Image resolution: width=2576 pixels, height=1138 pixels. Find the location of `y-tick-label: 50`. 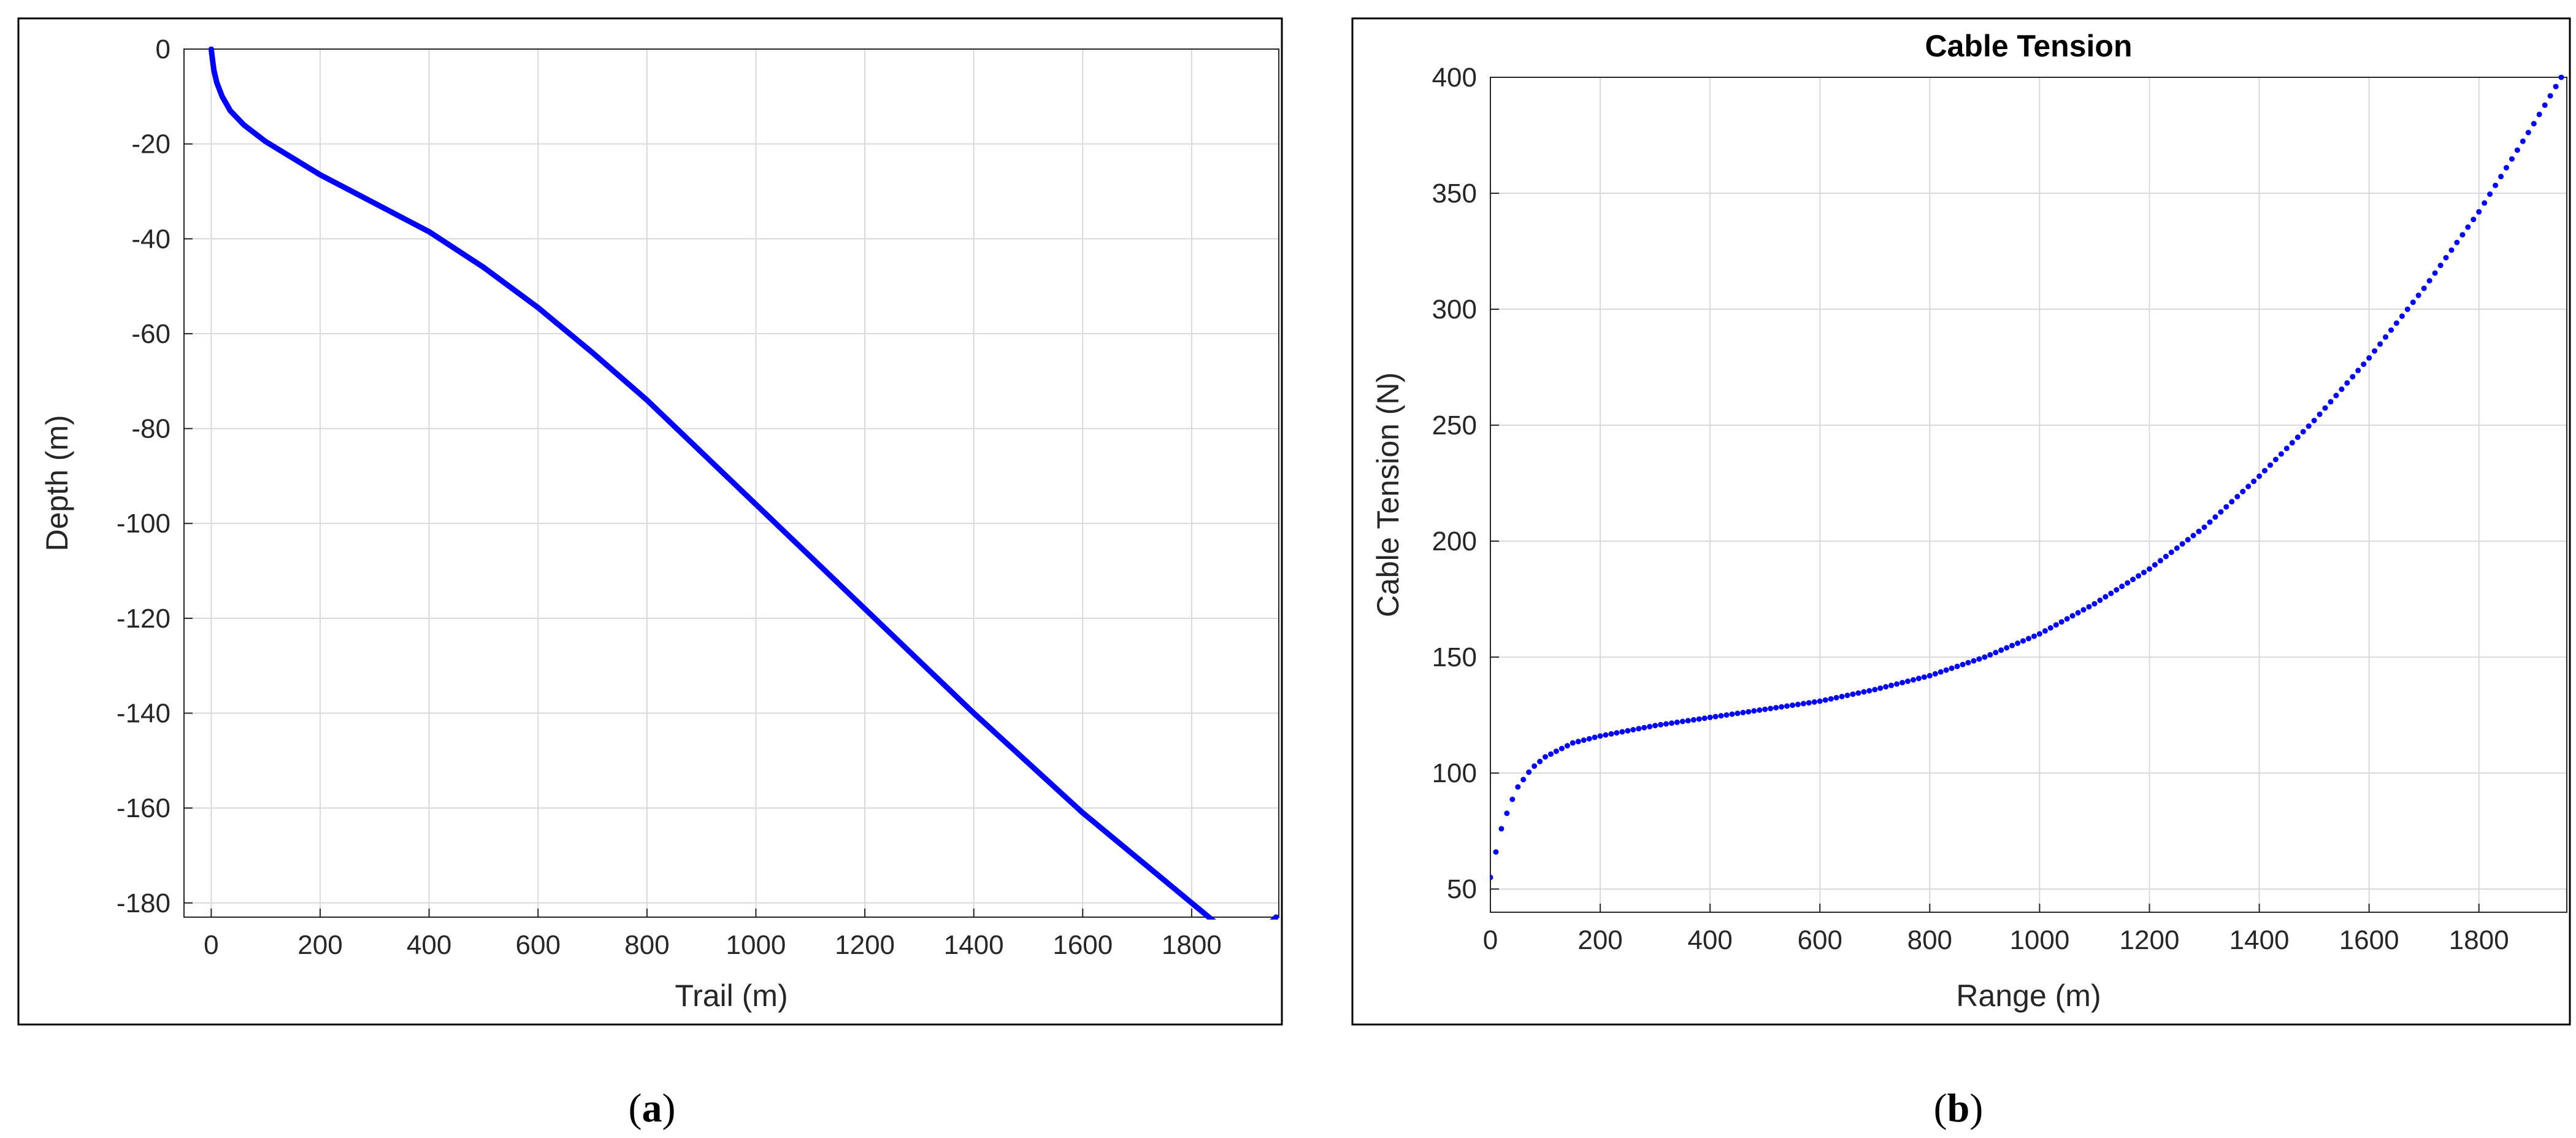

y-tick-label: 50 is located at coordinates (1462, 889).